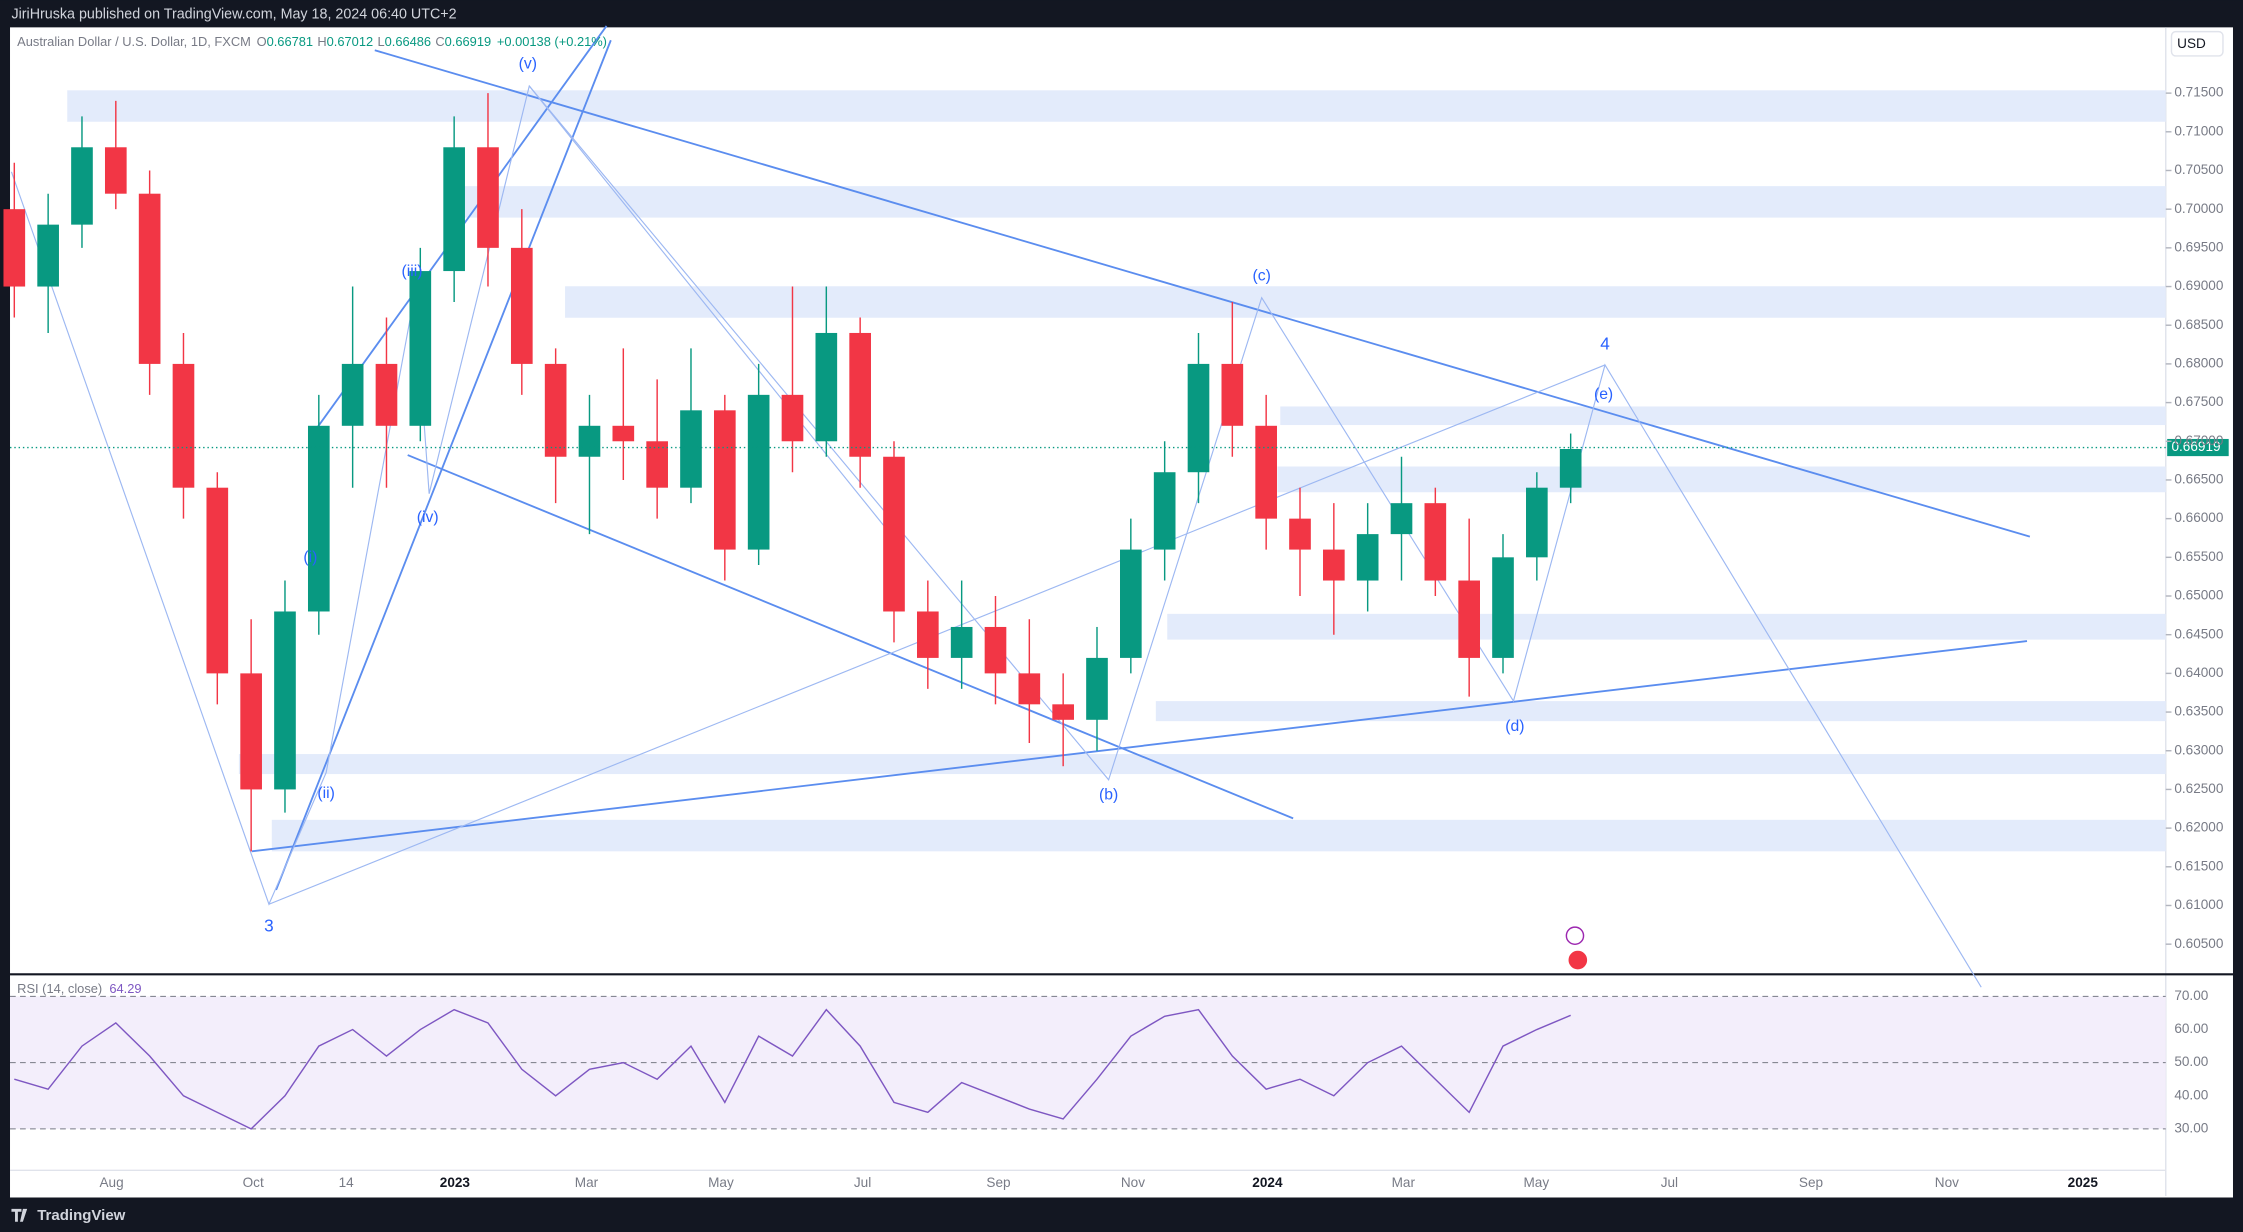 The height and width of the screenshot is (1232, 2243). I want to click on wave-label: (ii), so click(325, 793).